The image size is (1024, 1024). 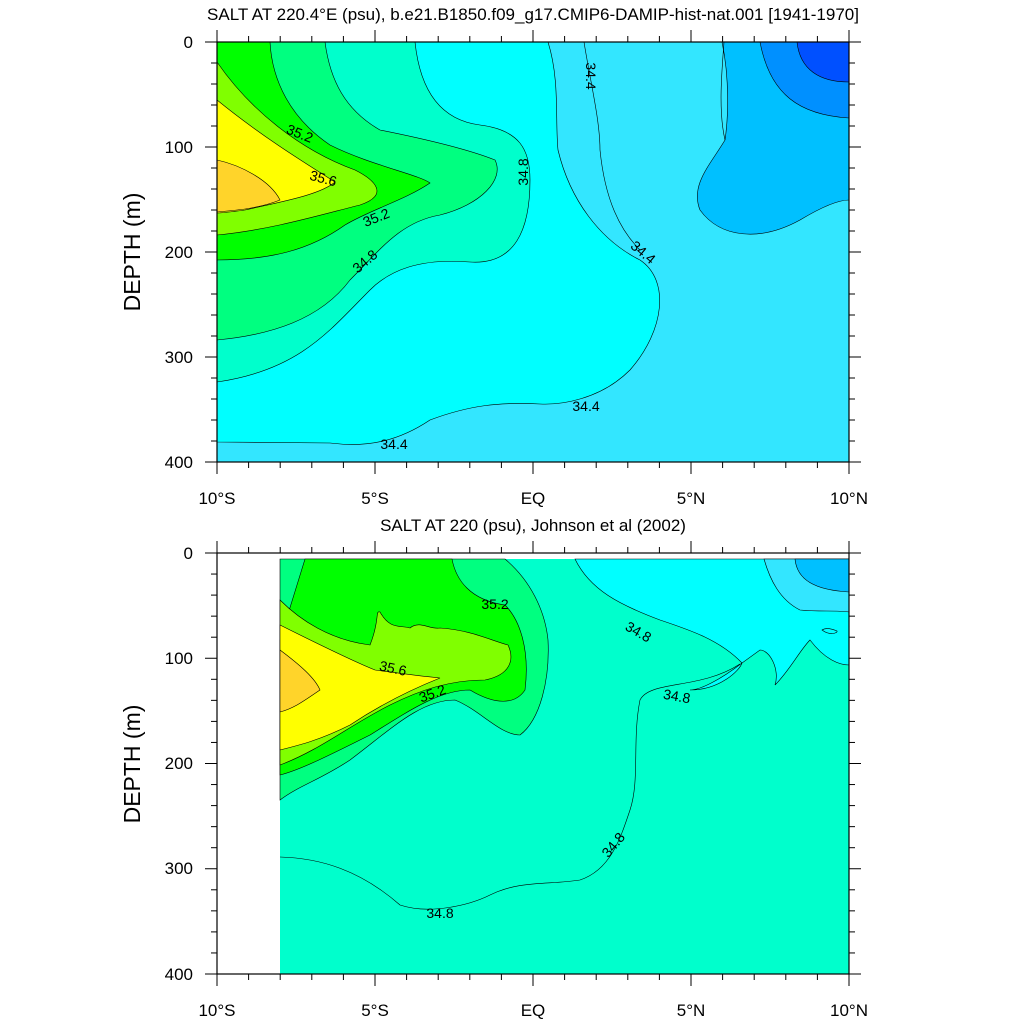 What do you see at coordinates (533, 525) in the screenshot?
I see `chart-title: SALT AT 220 (psu), Johnson et al (2002)` at bounding box center [533, 525].